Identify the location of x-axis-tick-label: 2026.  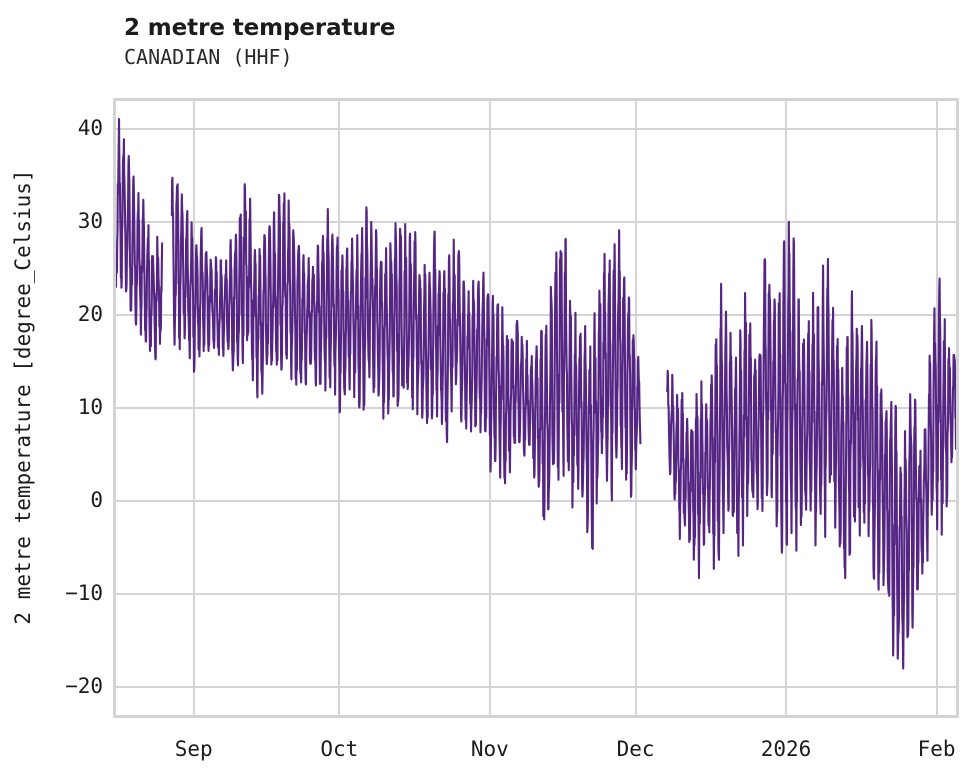
(786, 749).